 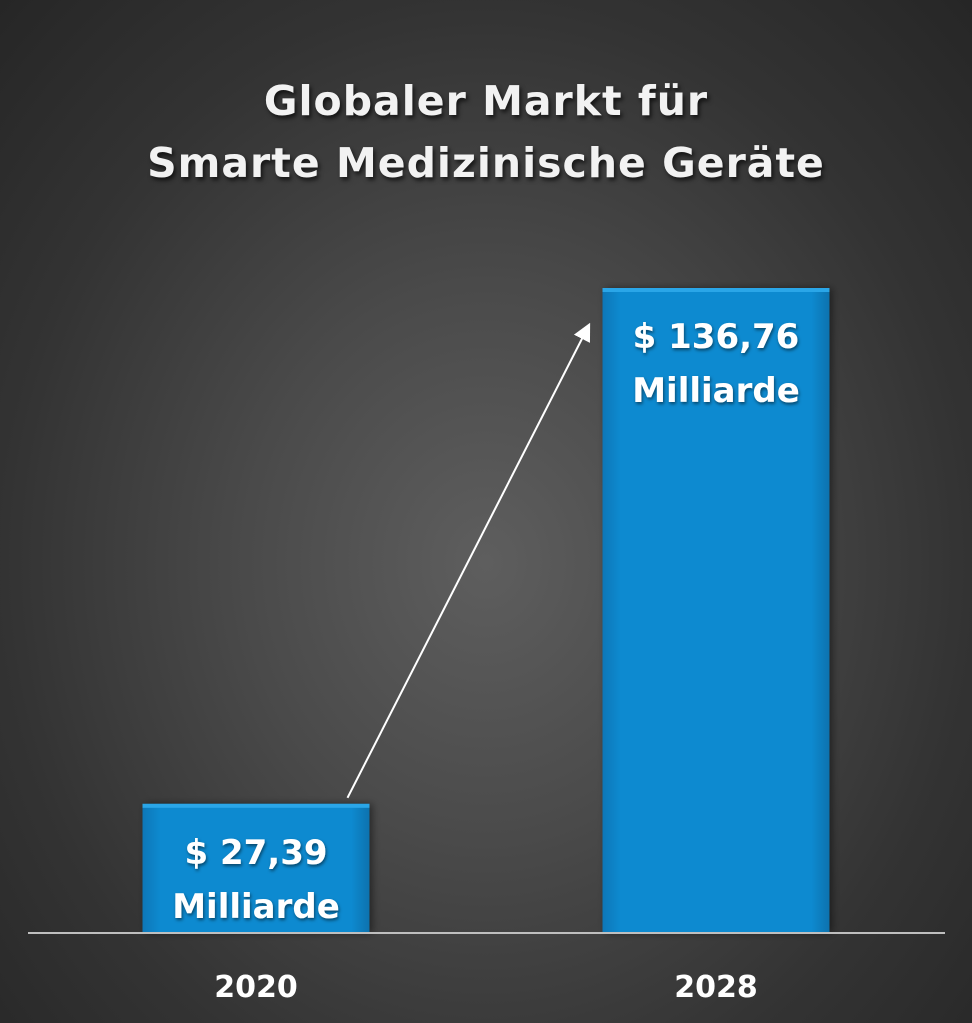 I want to click on bar-2028, so click(x=716, y=610).